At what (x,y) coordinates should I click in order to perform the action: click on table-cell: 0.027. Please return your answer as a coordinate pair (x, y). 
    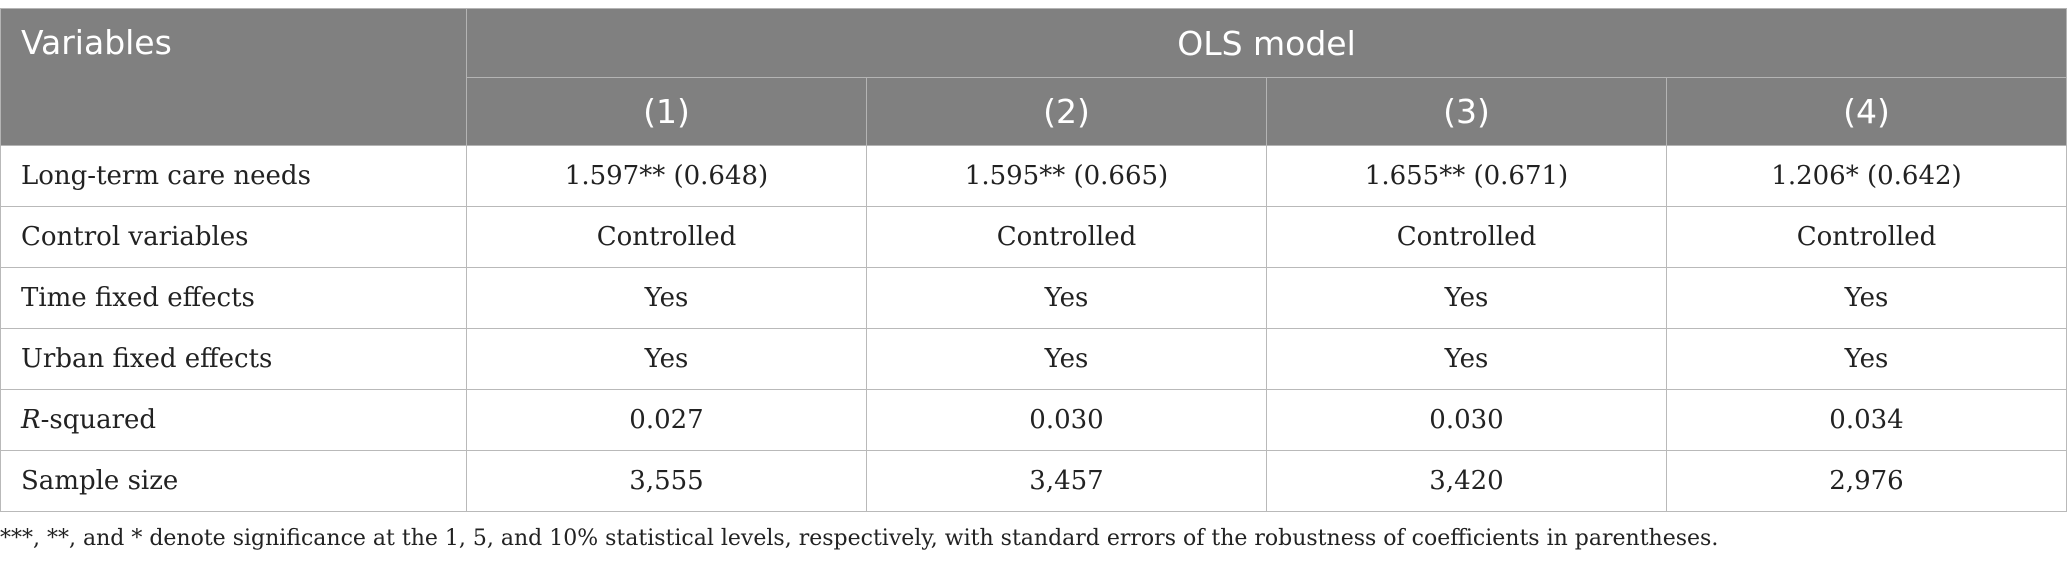
    Looking at the image, I should click on (666, 420).